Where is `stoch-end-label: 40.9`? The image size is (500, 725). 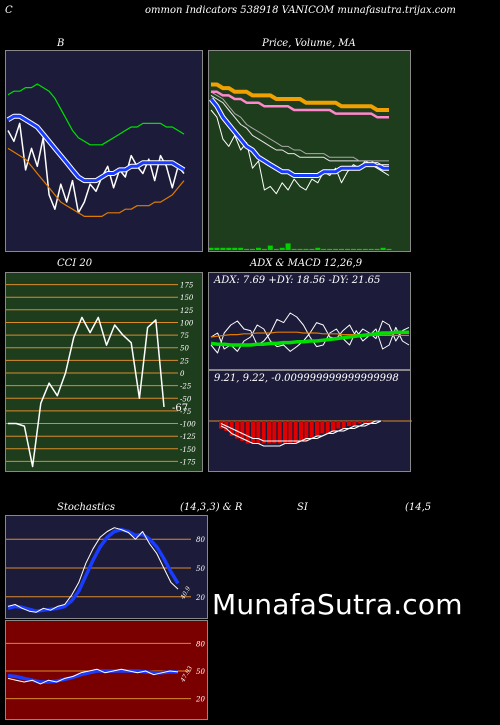
stoch-end-label: 40.9 is located at coordinates (185, 593).